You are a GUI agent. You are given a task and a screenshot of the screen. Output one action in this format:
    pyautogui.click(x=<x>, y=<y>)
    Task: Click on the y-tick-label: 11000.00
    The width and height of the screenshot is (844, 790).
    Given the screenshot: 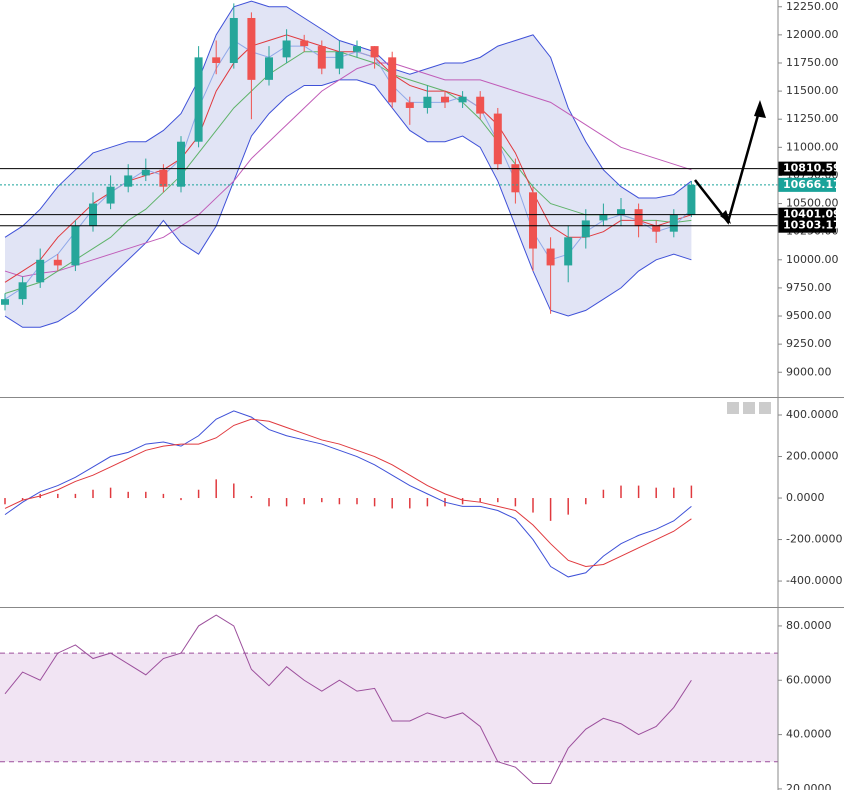 What is the action you would take?
    pyautogui.click(x=812, y=146)
    